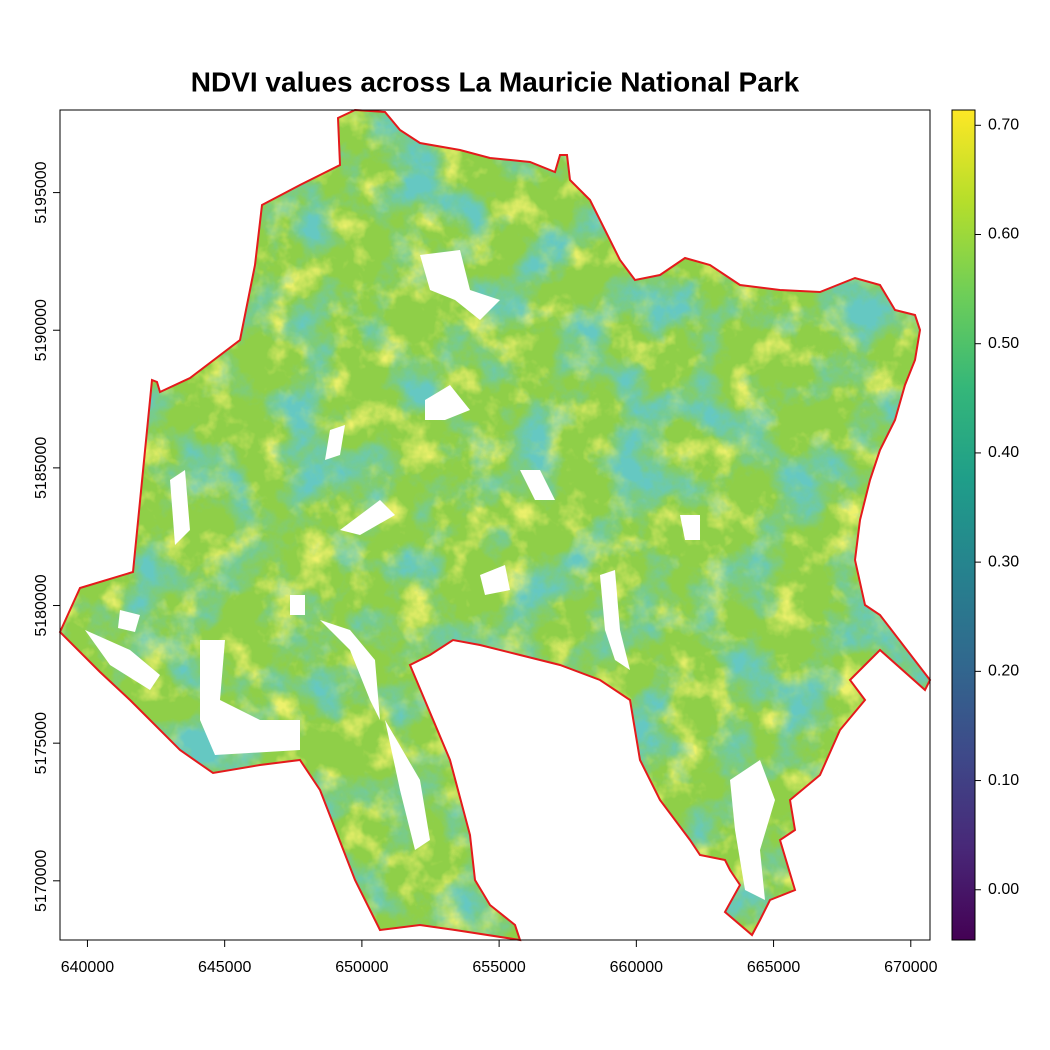 The height and width of the screenshot is (1050, 1050). What do you see at coordinates (41, 743) in the screenshot?
I see `y-tick-label: 5175000` at bounding box center [41, 743].